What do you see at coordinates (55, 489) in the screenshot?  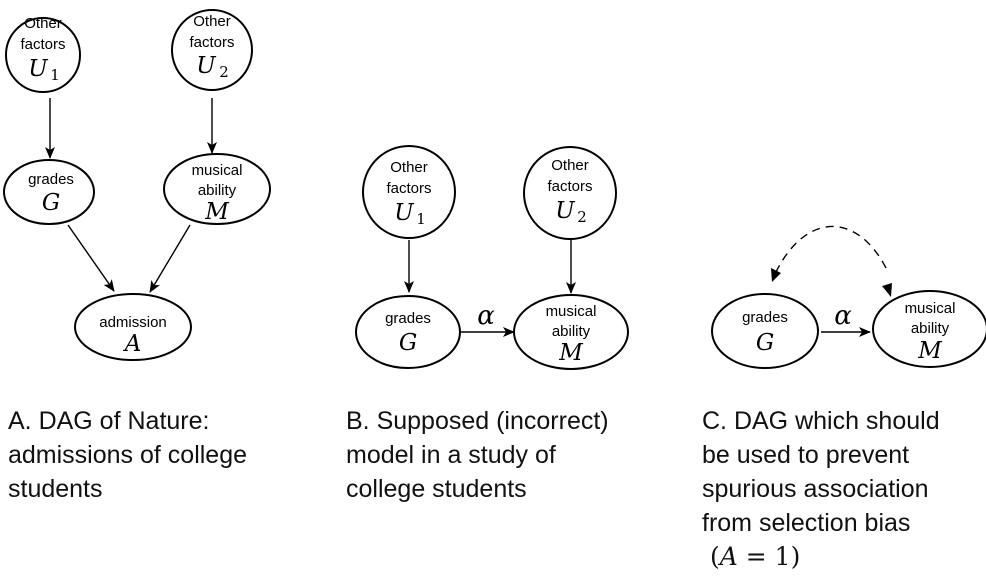 I see `caption-line: students` at bounding box center [55, 489].